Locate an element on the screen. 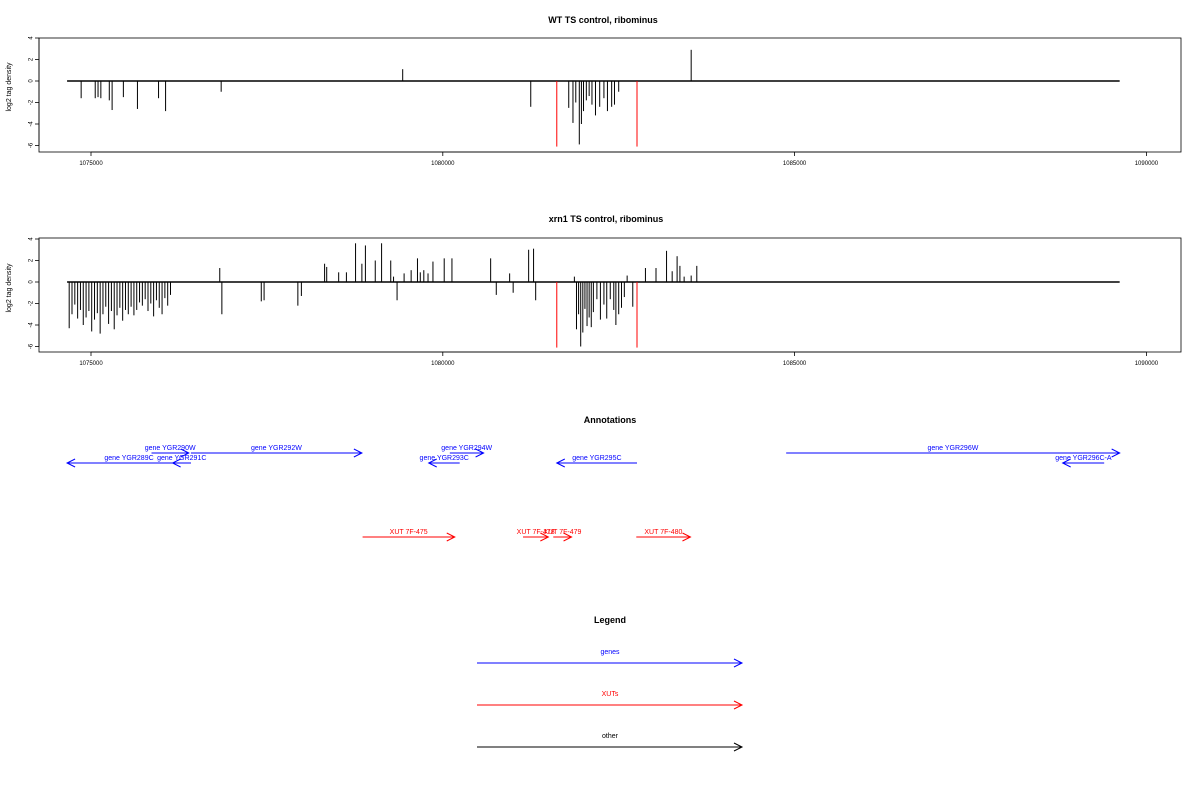 This screenshot has height=800, width=1200. gene-label: gene YGR293C is located at coordinates (444, 458).